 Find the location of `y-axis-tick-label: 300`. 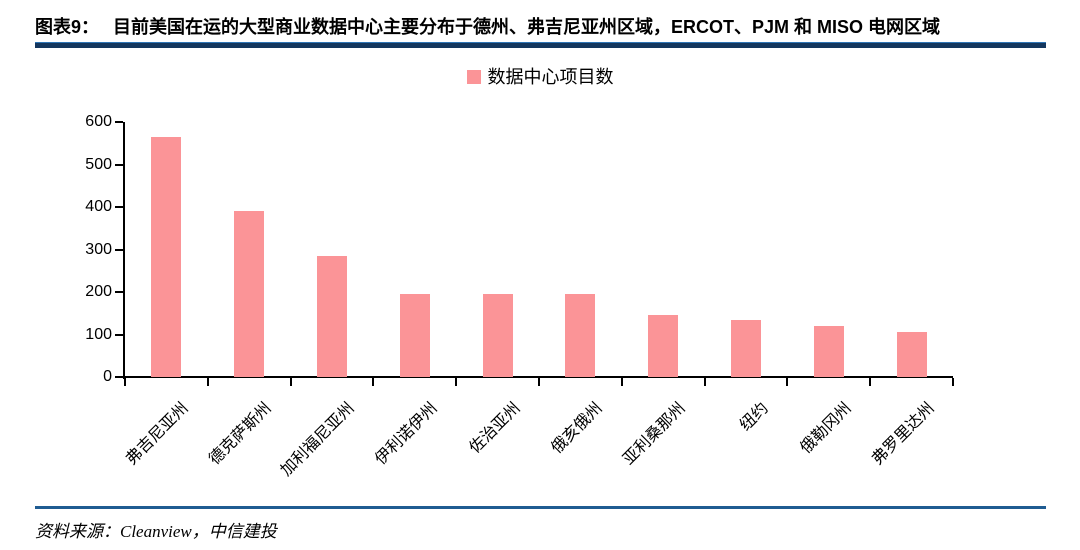

y-axis-tick-label: 300 is located at coordinates (98, 249).